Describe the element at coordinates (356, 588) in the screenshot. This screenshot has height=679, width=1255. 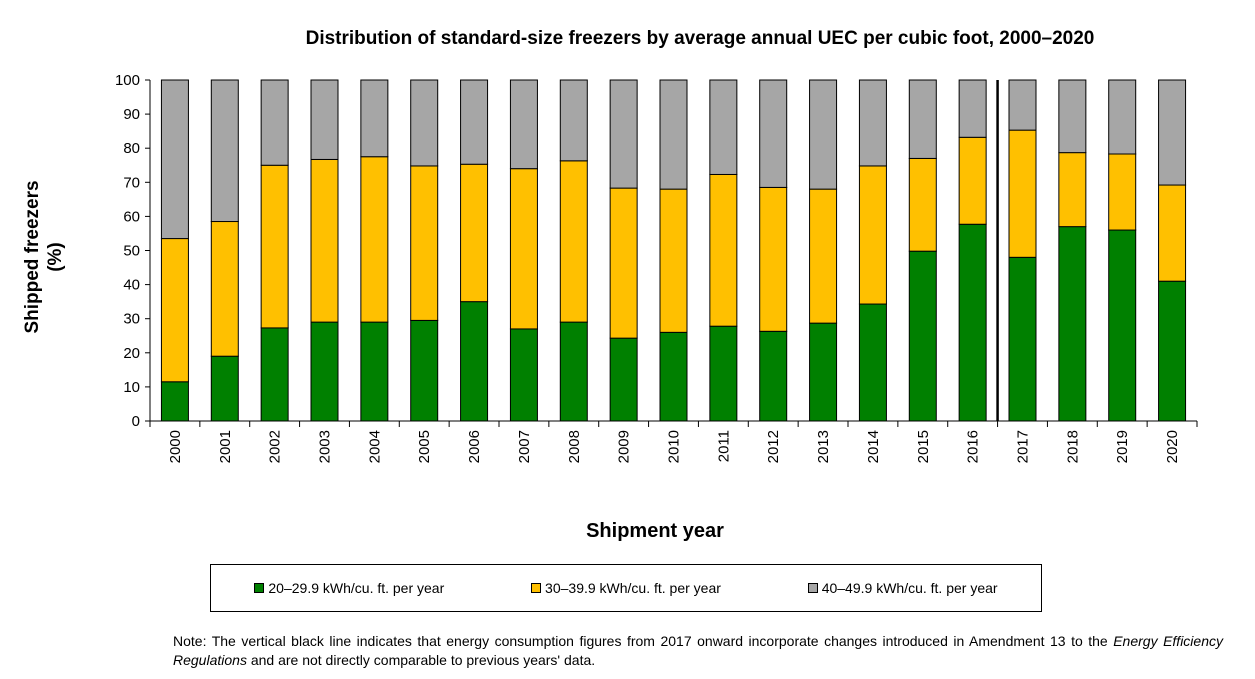
I see `legend-label-green: 20–29.9 kWh/cu. ft. per year` at that location.